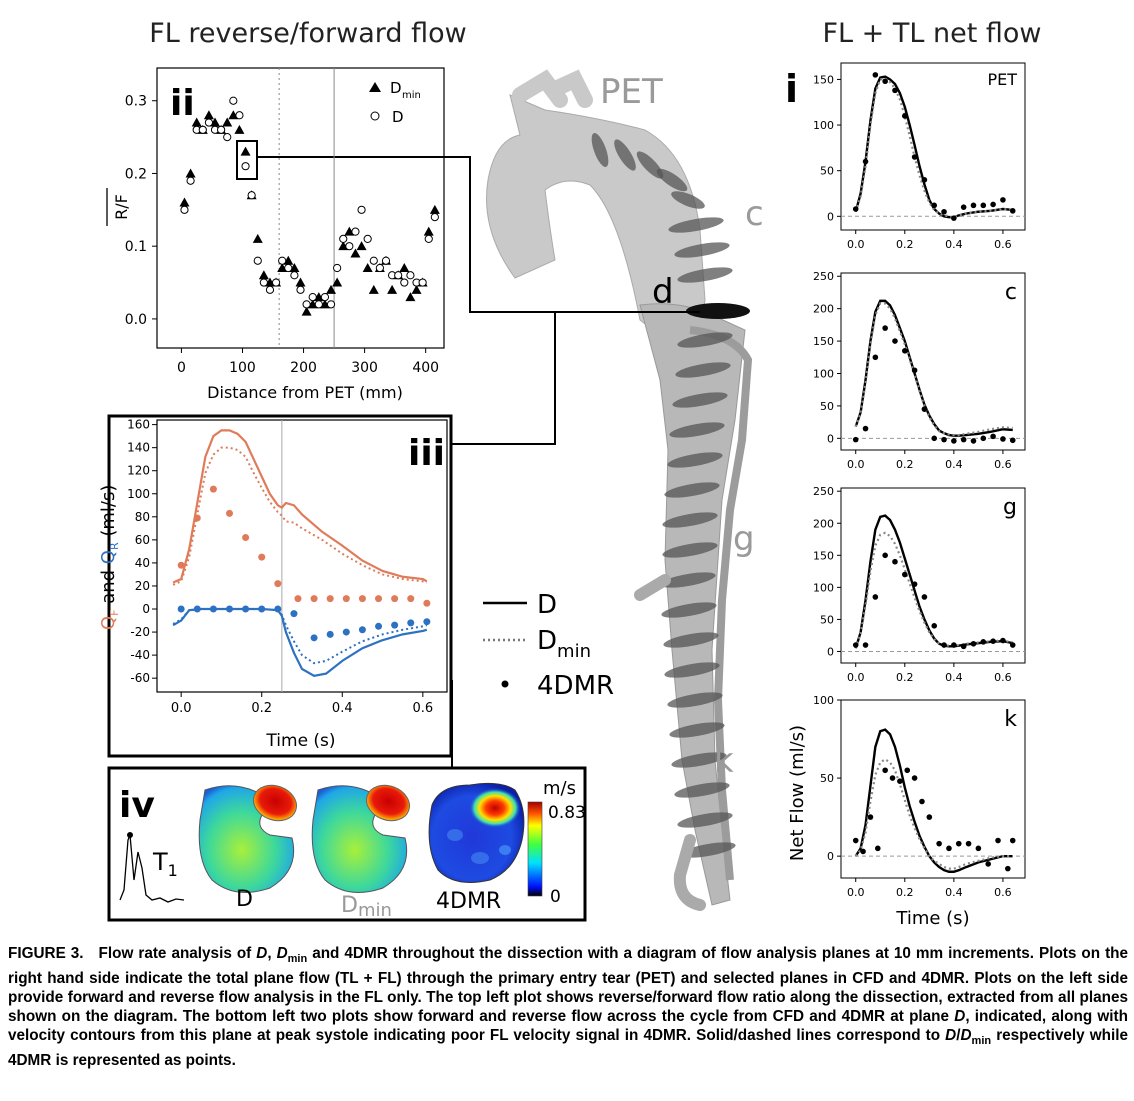  What do you see at coordinates (575, 686) in the screenshot?
I see `legend-4dmr-label: 4DMR` at bounding box center [575, 686].